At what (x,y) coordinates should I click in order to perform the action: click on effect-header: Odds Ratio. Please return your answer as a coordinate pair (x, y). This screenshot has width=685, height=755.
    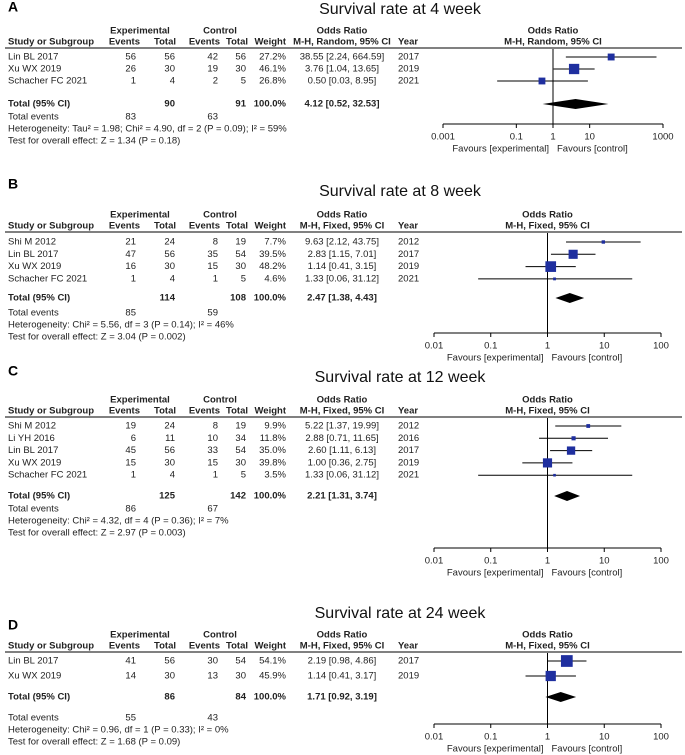
    Looking at the image, I should click on (547, 635).